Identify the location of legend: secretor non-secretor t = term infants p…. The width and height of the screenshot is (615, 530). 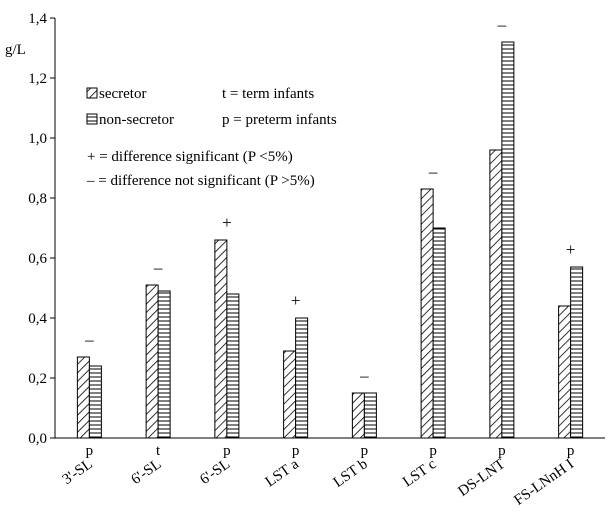
(211, 137).